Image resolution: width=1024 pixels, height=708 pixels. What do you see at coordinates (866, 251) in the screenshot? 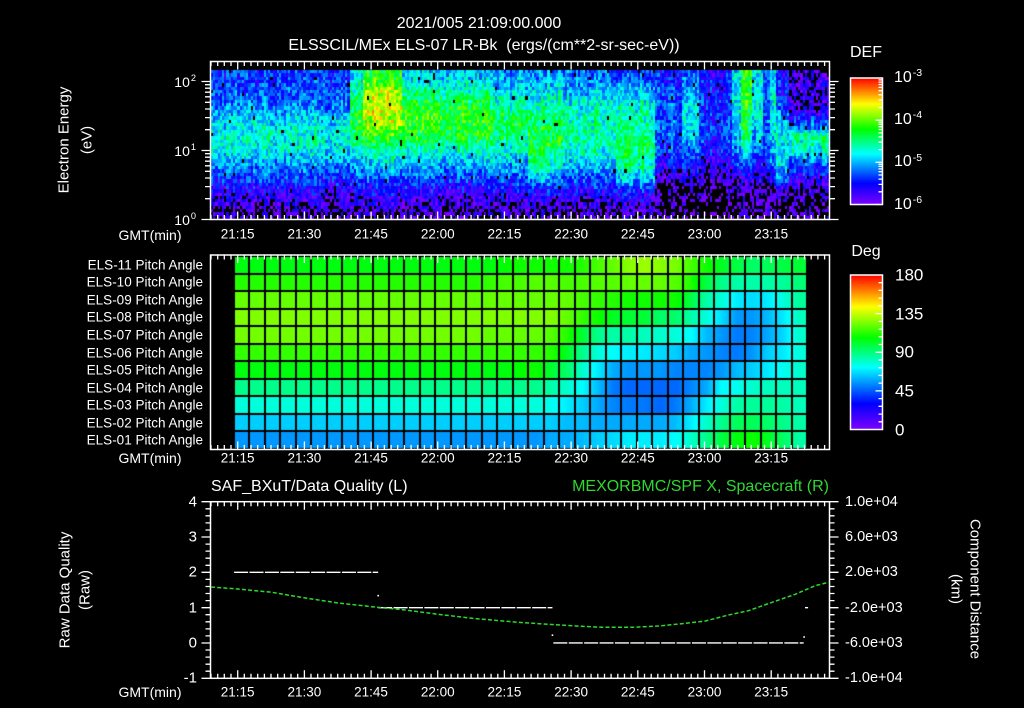
I see `deg-colorbar-label: Deg` at bounding box center [866, 251].